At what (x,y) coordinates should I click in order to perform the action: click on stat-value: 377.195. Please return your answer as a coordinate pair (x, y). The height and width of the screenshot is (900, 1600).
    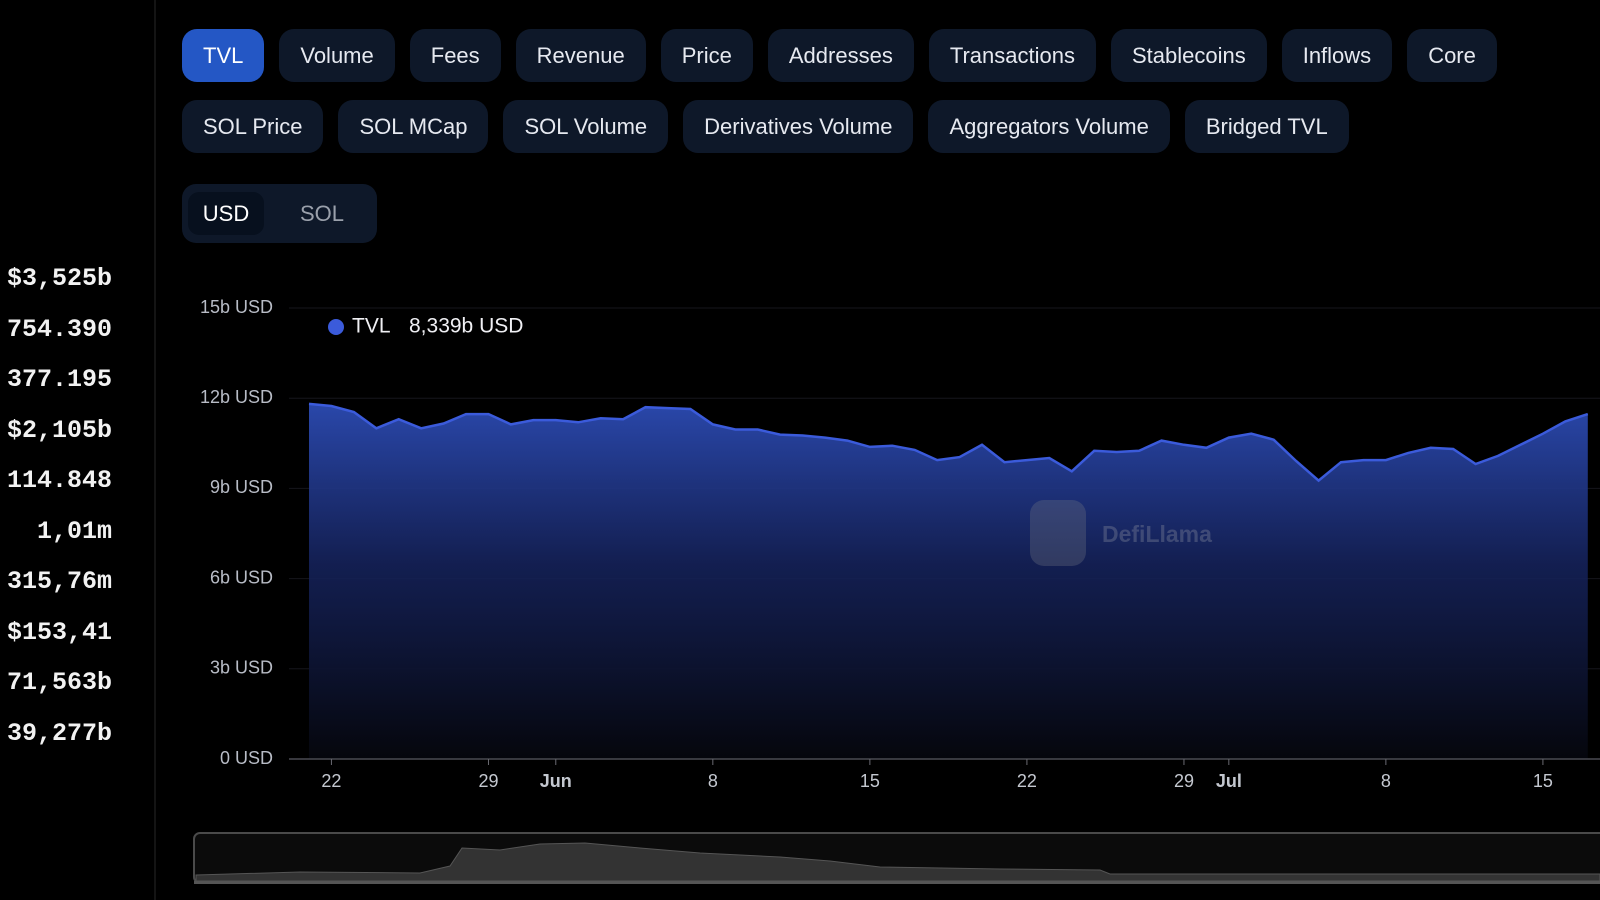
    Looking at the image, I should click on (59, 379).